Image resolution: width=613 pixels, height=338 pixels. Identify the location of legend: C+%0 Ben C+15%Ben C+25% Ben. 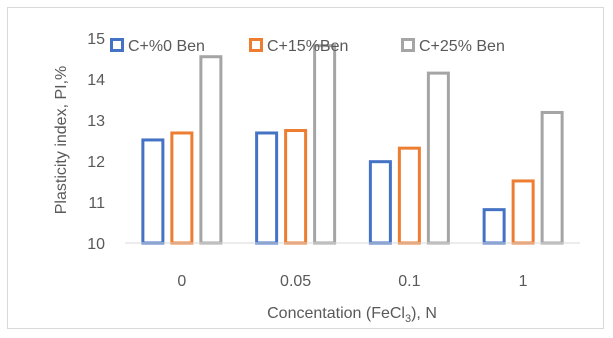
(307, 46).